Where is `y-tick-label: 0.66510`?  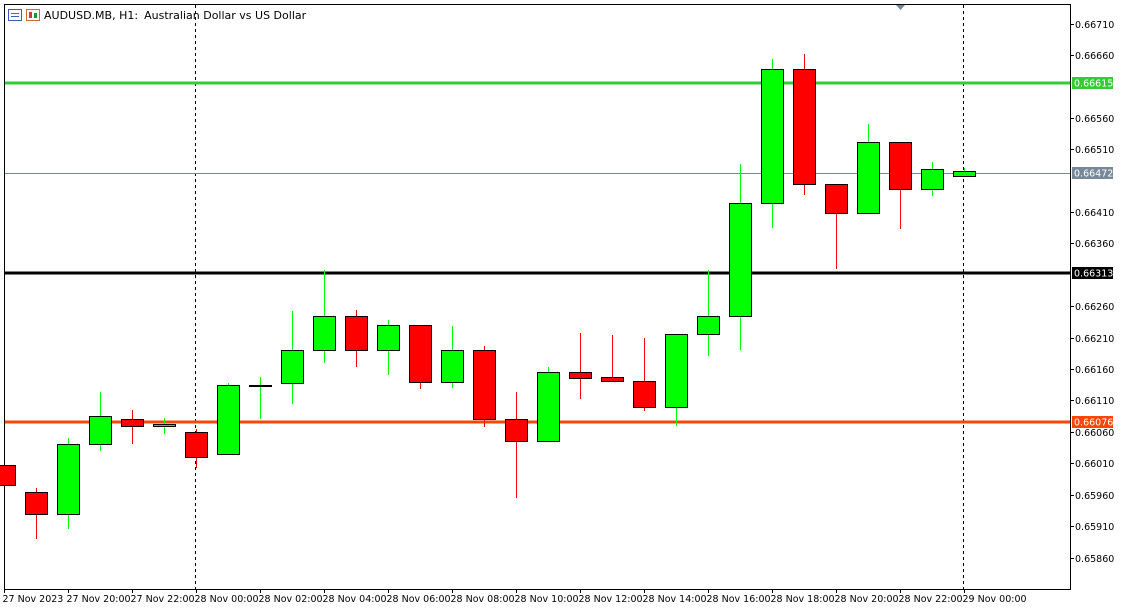
y-tick-label: 0.66510 is located at coordinates (1094, 150).